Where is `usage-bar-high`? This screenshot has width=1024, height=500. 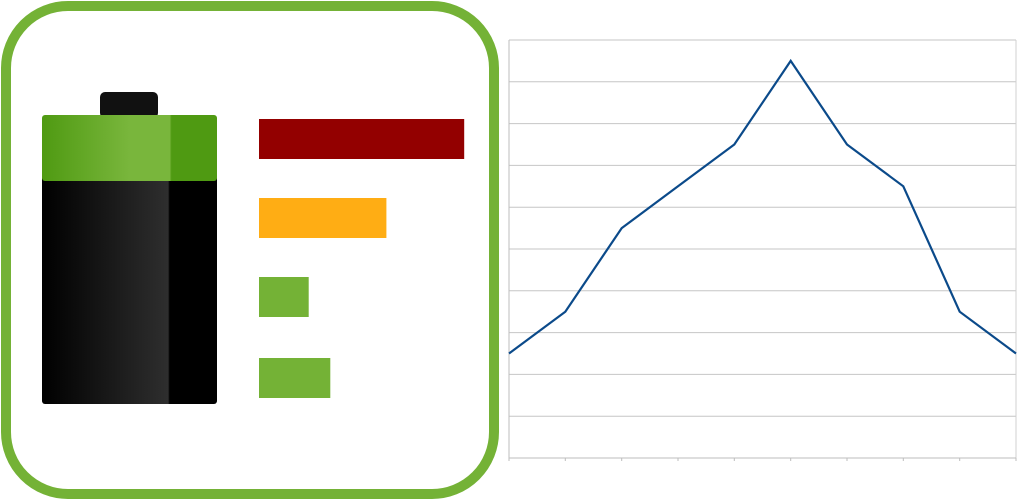 usage-bar-high is located at coordinates (362, 139).